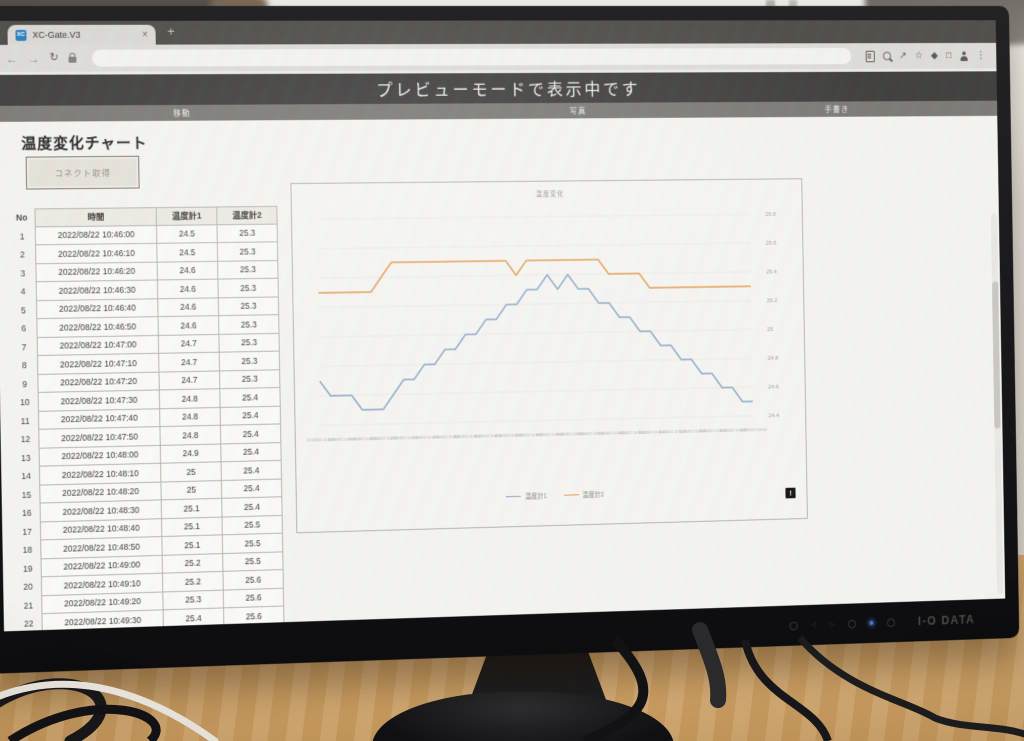 The height and width of the screenshot is (741, 1024). What do you see at coordinates (774, 416) in the screenshot?
I see `y-tick-label: 24.4` at bounding box center [774, 416].